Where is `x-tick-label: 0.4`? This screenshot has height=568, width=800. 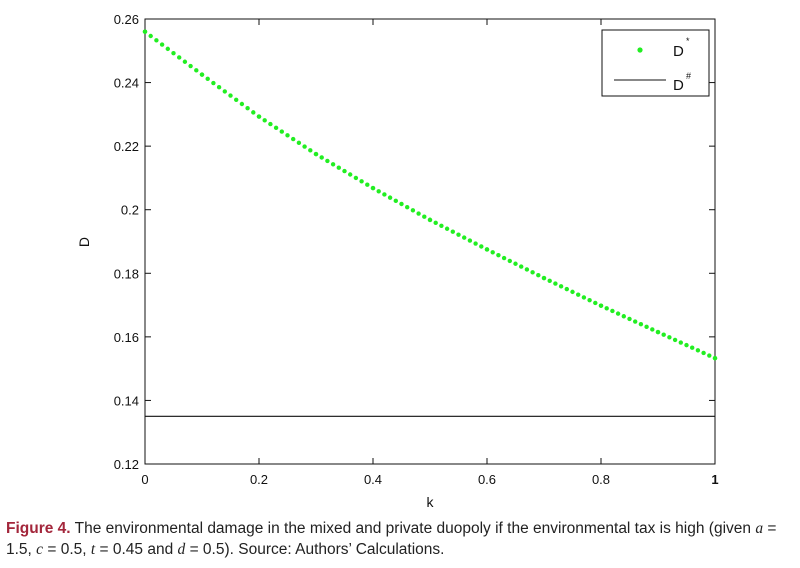 x-tick-label: 0.4 is located at coordinates (373, 479).